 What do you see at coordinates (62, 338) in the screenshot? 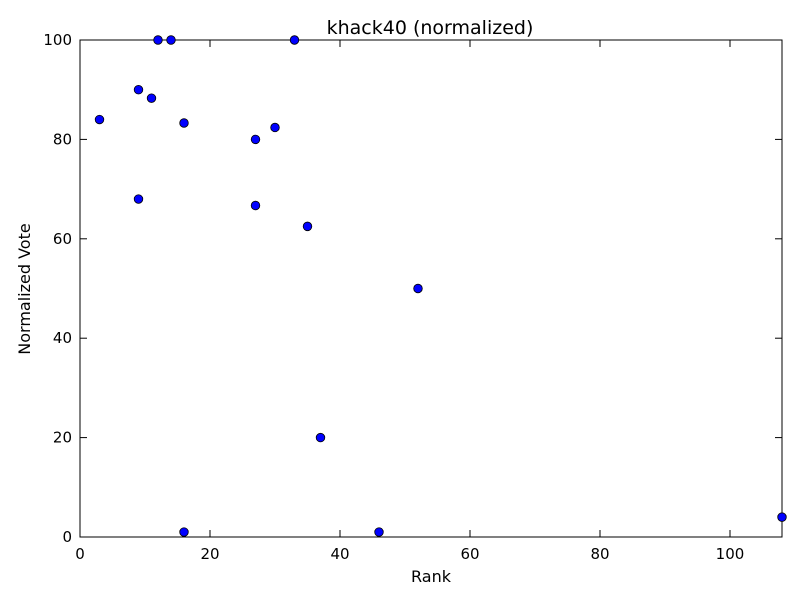
I see `y-tick-label: 40` at bounding box center [62, 338].